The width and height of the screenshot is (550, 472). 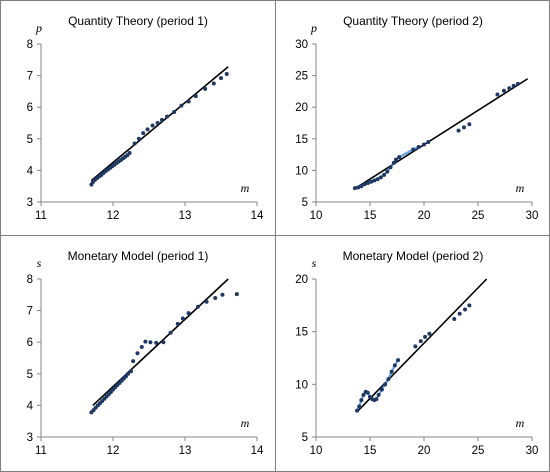 I want to click on x-tick-label: 10, so click(x=316, y=451).